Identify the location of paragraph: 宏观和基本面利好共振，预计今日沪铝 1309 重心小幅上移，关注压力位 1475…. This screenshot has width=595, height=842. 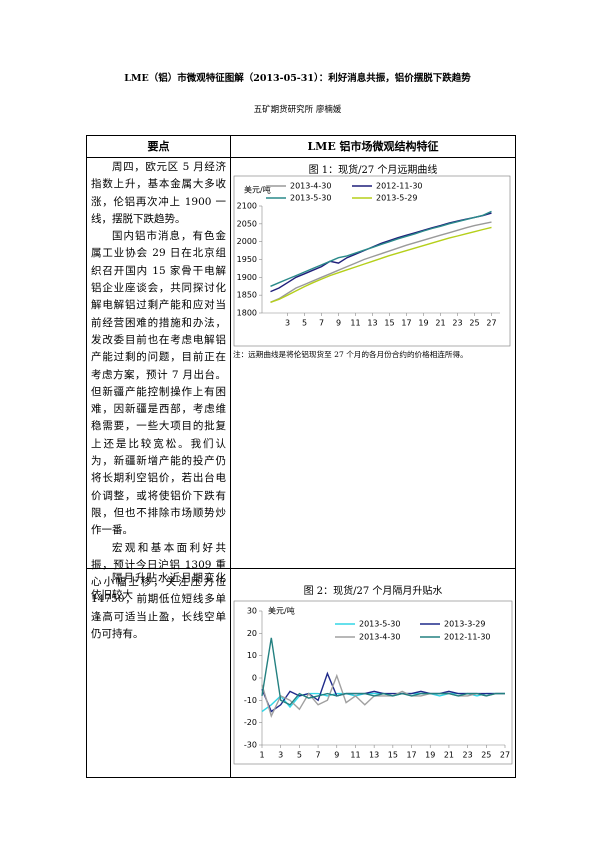
(158, 591).